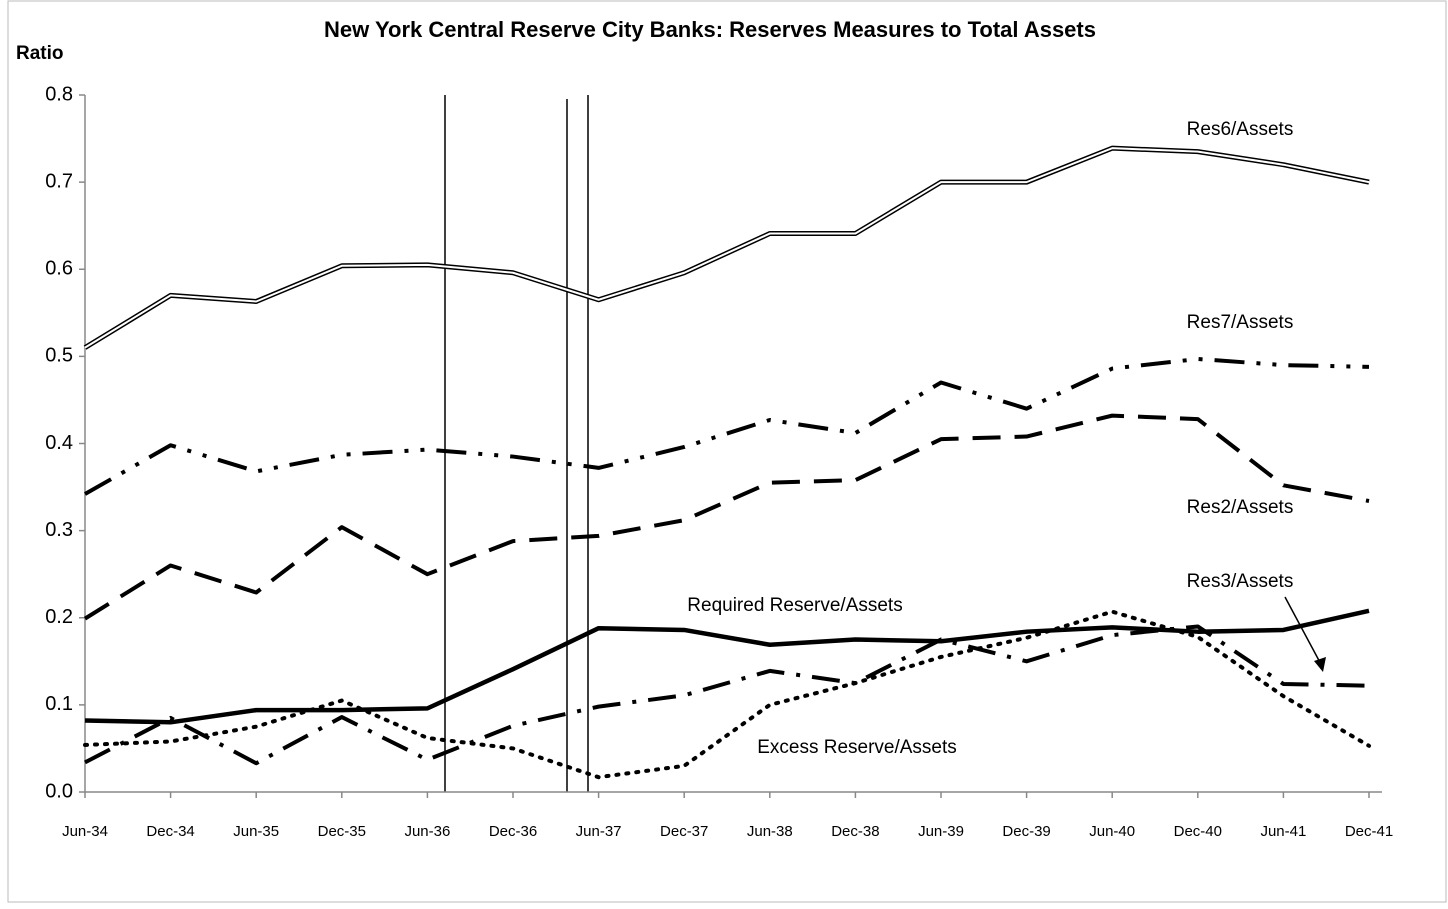 This screenshot has height=909, width=1448. Describe the element at coordinates (855, 831) in the screenshot. I see `x-tick-label: Dec-38` at that location.